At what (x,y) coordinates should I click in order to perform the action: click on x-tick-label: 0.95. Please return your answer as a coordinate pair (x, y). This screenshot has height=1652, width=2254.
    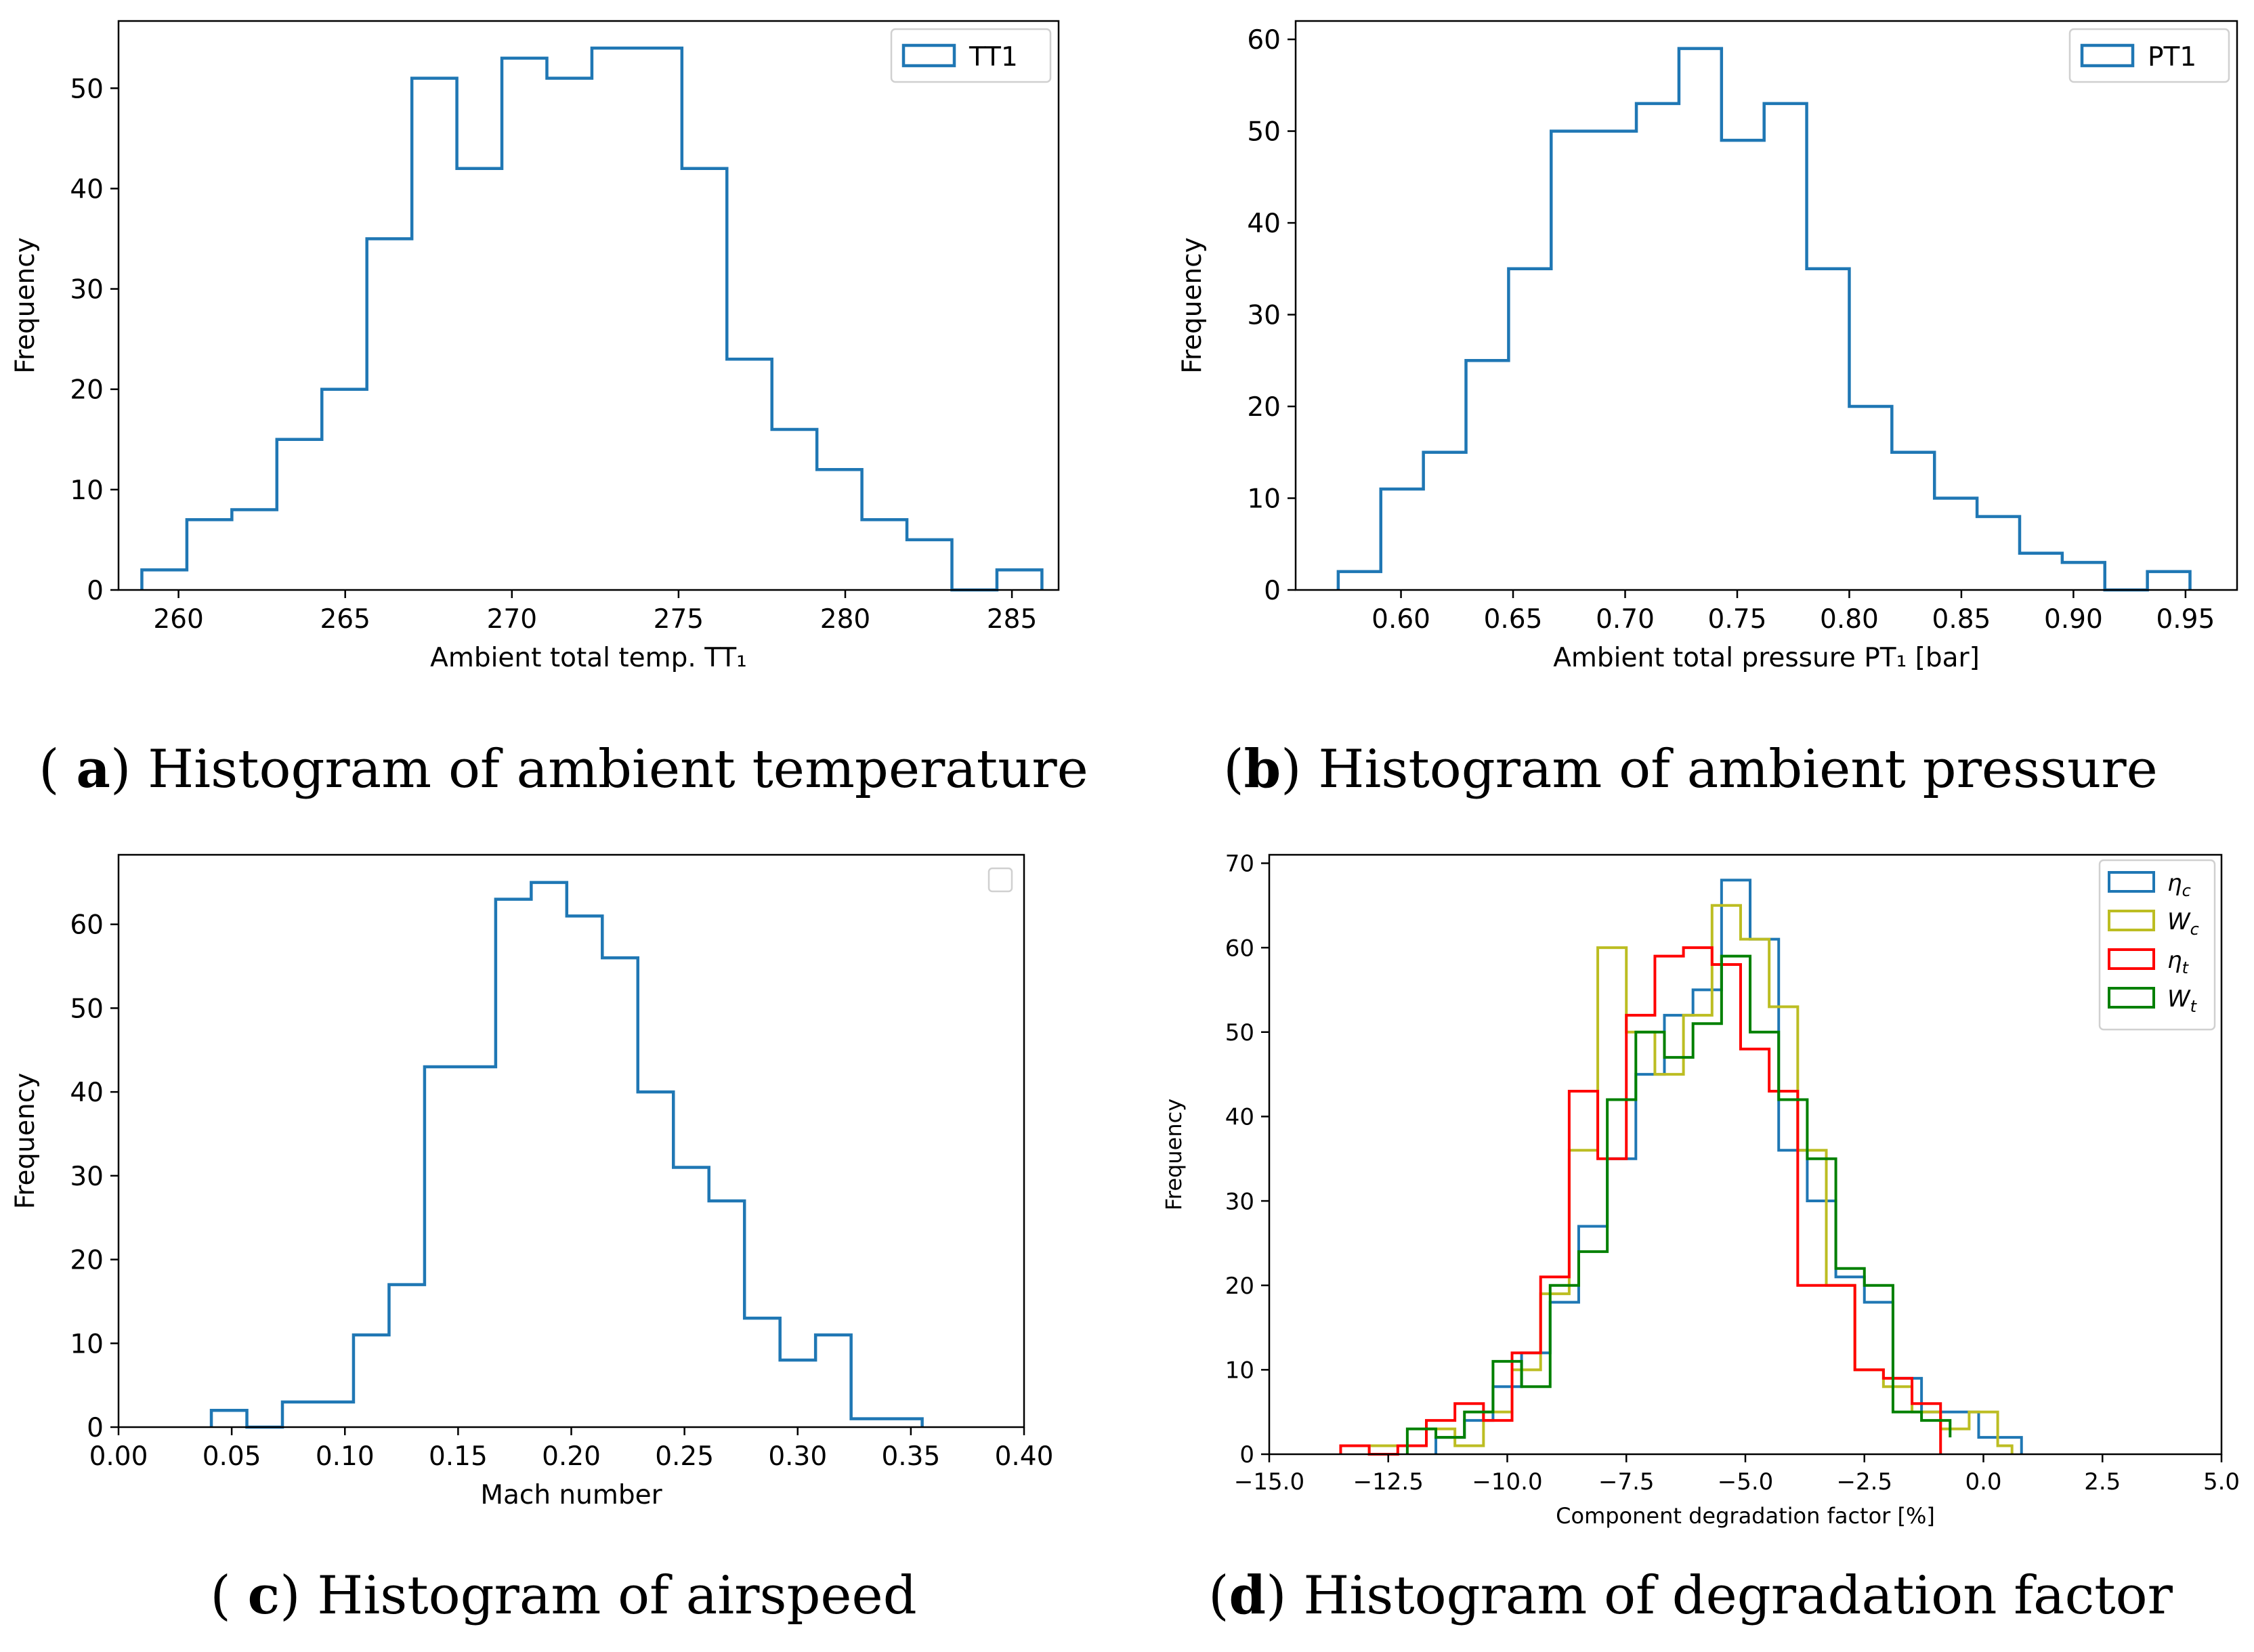
    Looking at the image, I should click on (2185, 619).